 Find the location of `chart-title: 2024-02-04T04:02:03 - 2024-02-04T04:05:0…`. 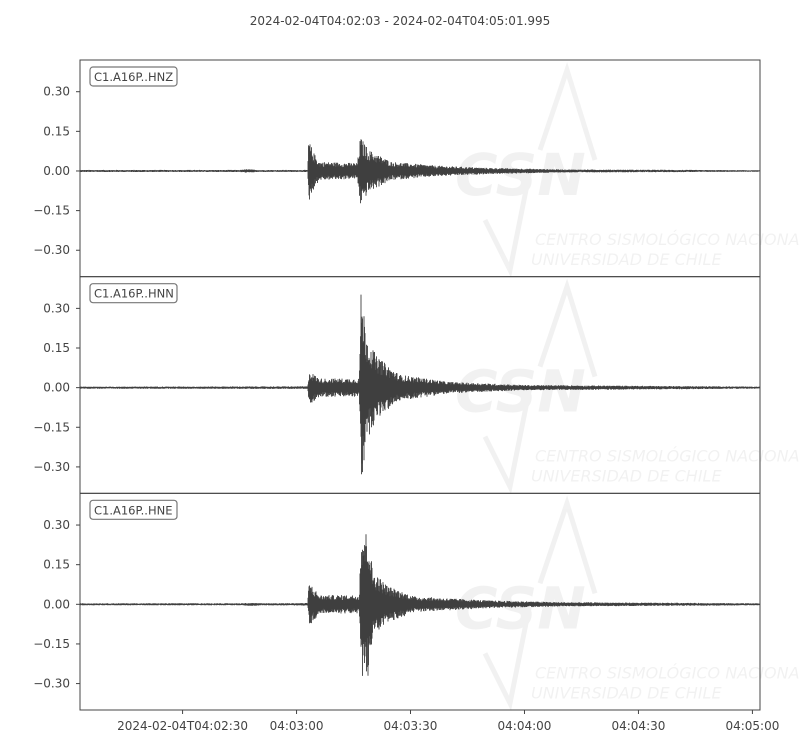

chart-title: 2024-02-04T04:02:03 - 2024-02-04T04:05:0… is located at coordinates (400, 21).